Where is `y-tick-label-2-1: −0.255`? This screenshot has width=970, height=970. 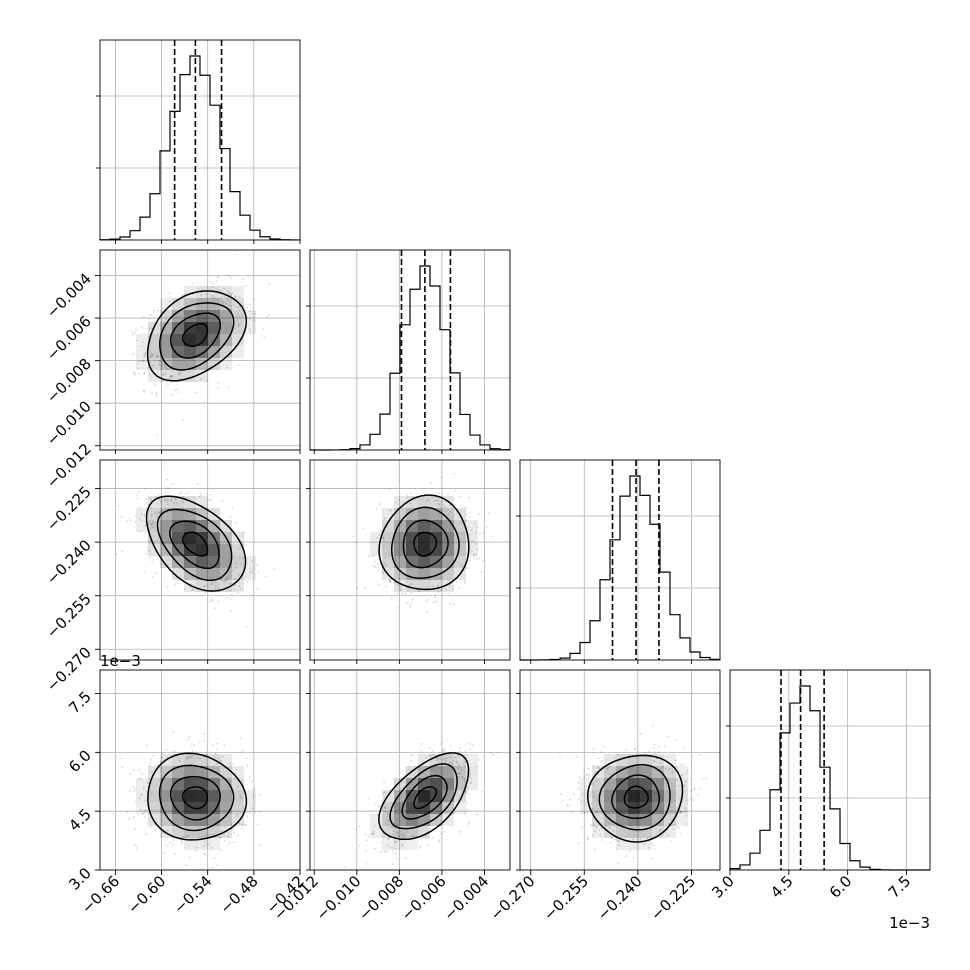 y-tick-label-2-1: −0.255 is located at coordinates (69, 616).